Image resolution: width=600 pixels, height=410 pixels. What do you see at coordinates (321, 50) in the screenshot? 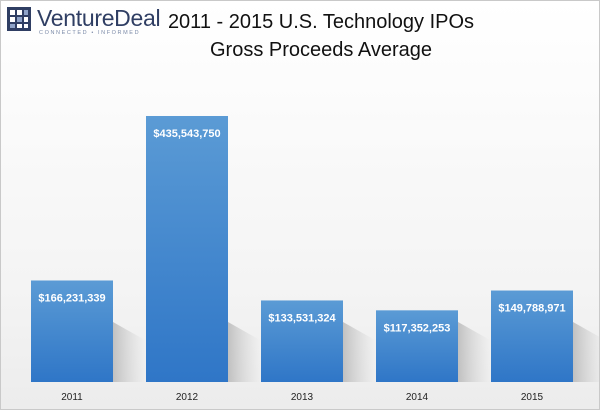
I see `chart-subtitle: Gross Proceeds Average` at bounding box center [321, 50].